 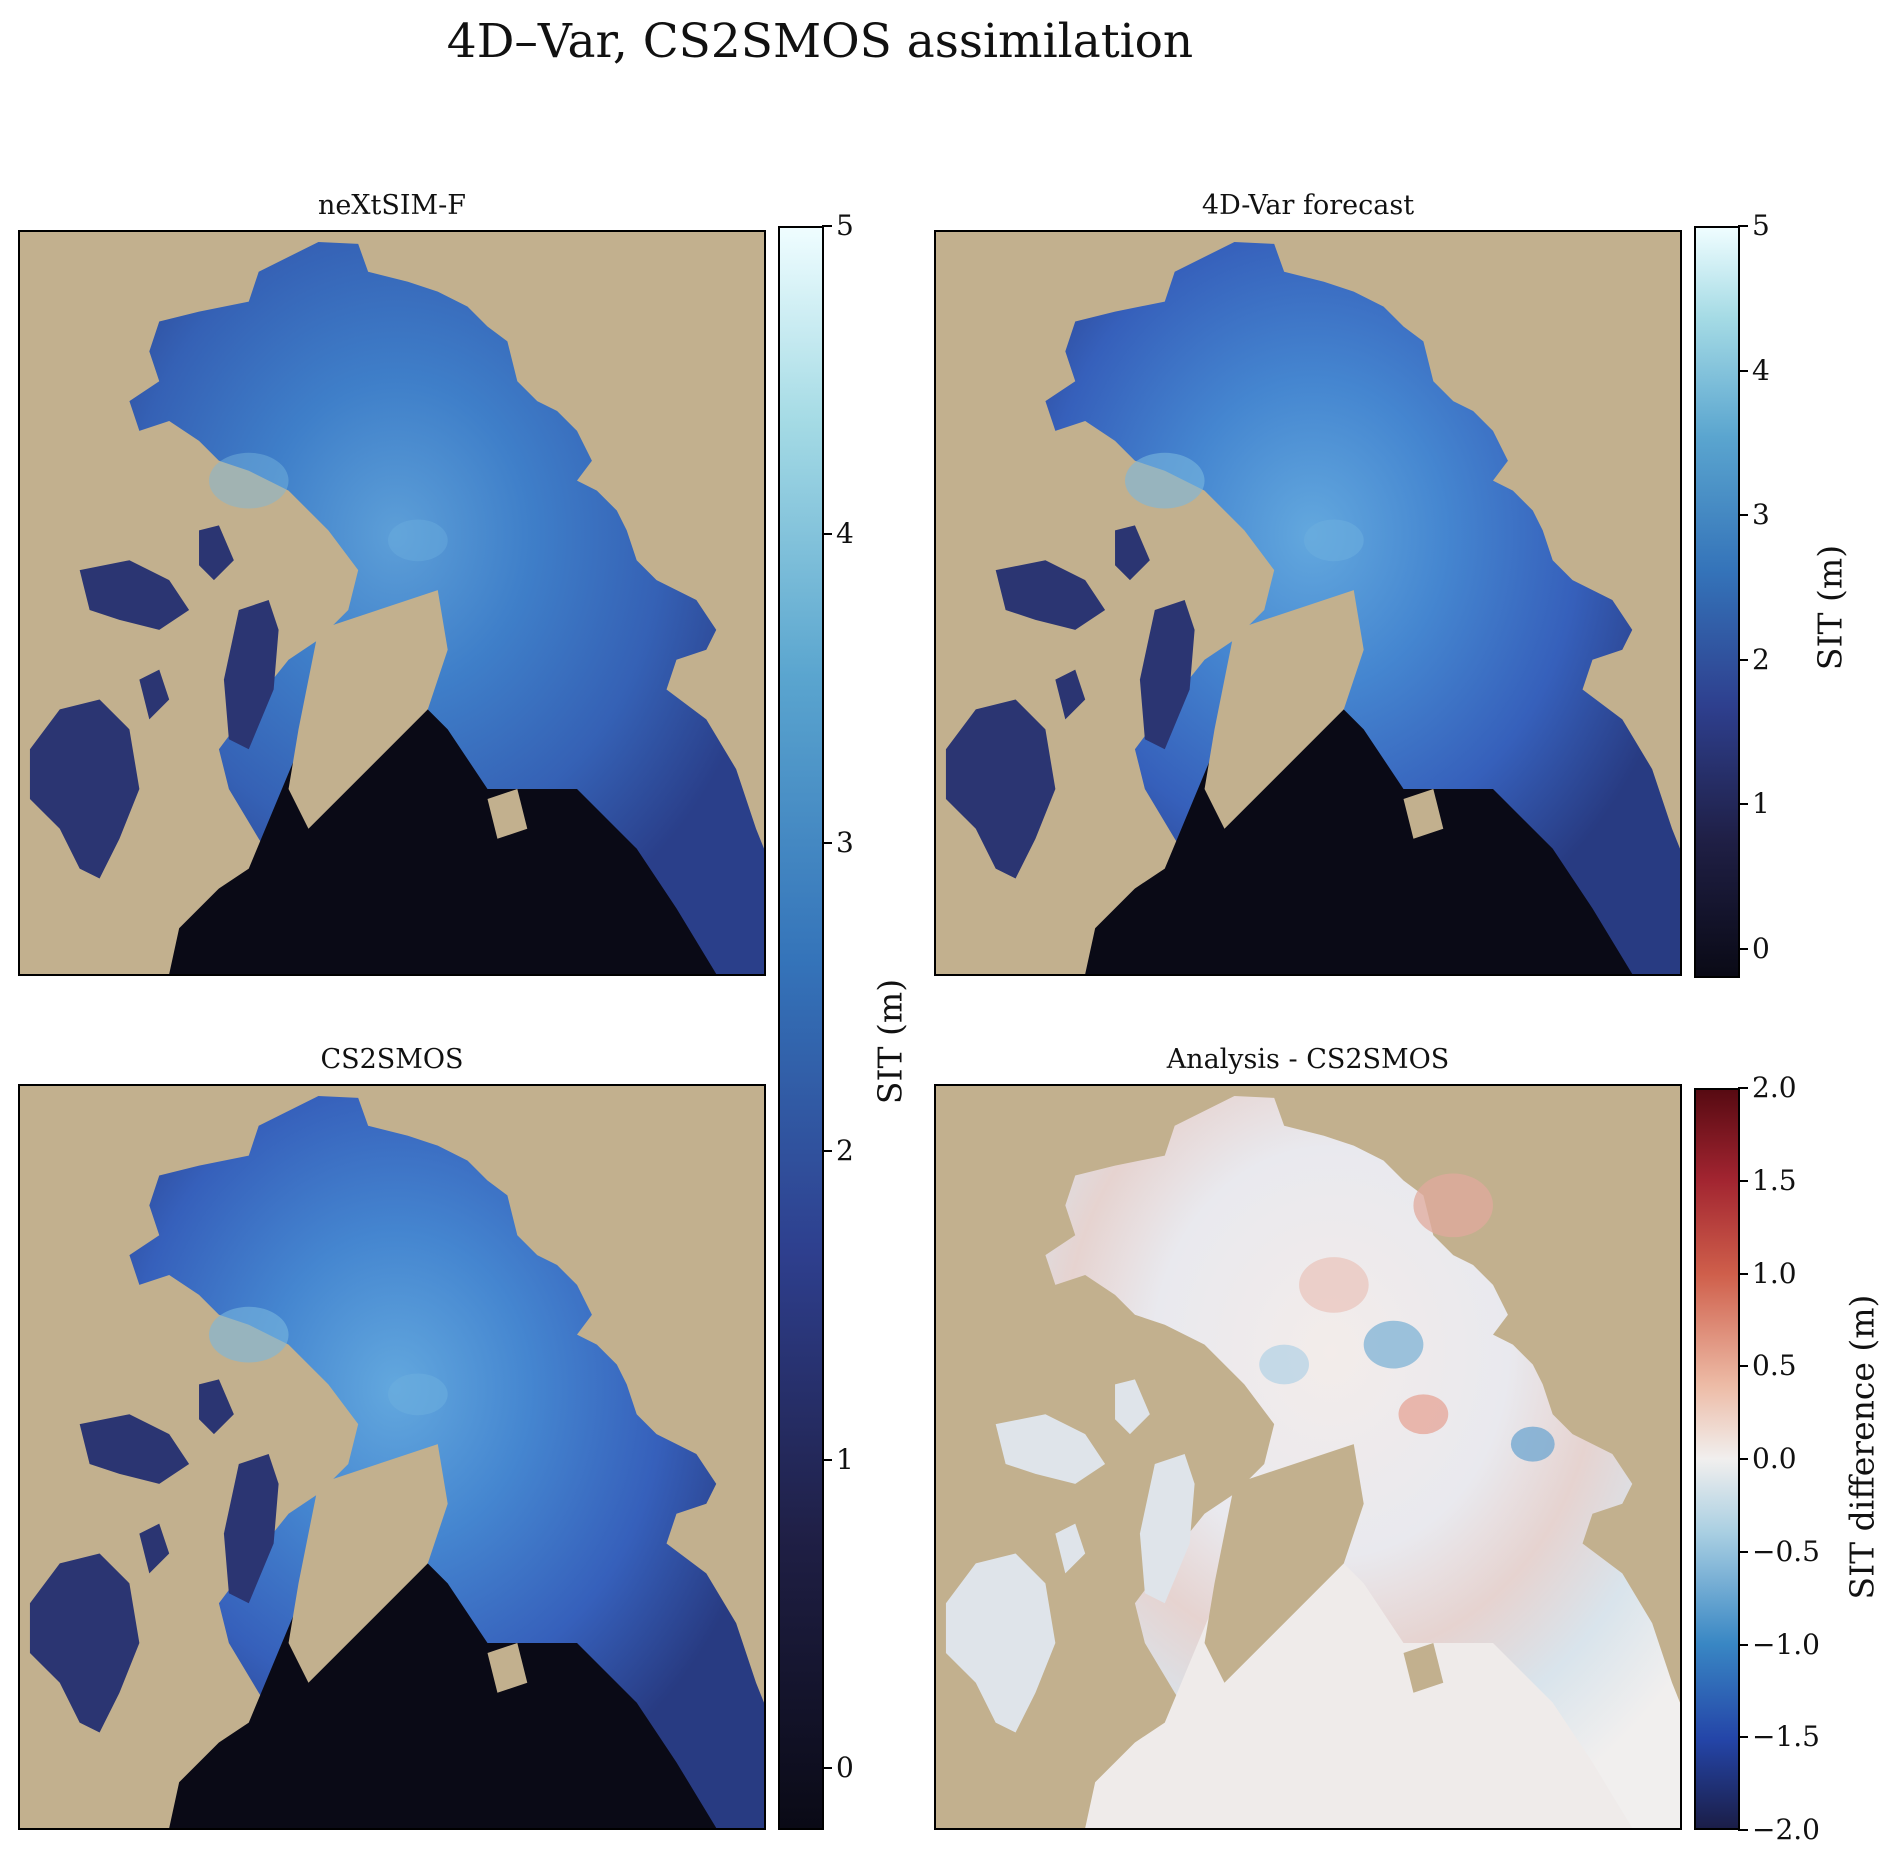 I want to click on colorbar-tick-label: −1.0, so click(x=1786, y=1644).